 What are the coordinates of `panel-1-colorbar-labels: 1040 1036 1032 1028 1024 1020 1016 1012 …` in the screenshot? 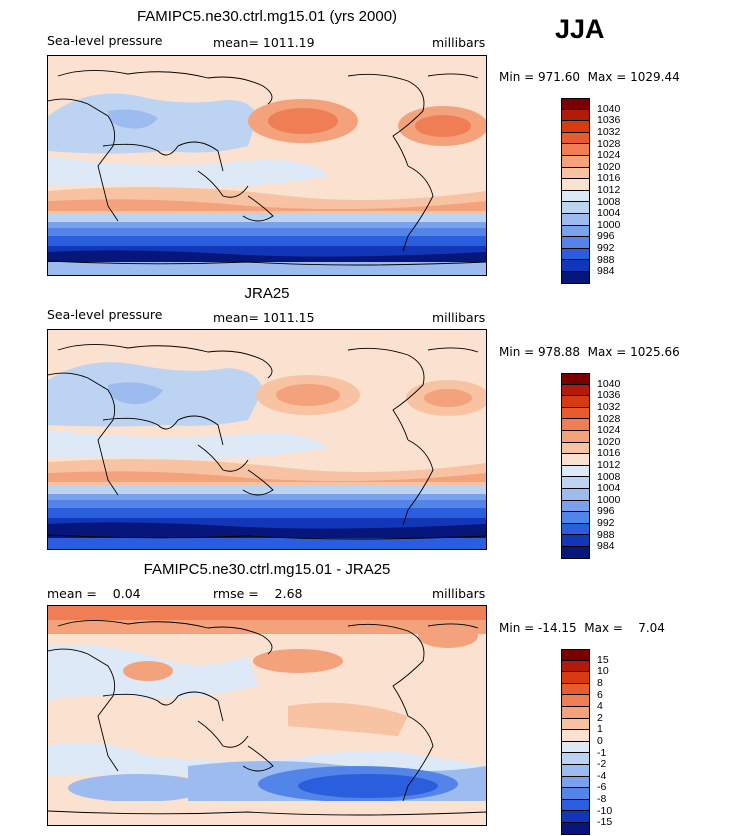 It's located at (609, 187).